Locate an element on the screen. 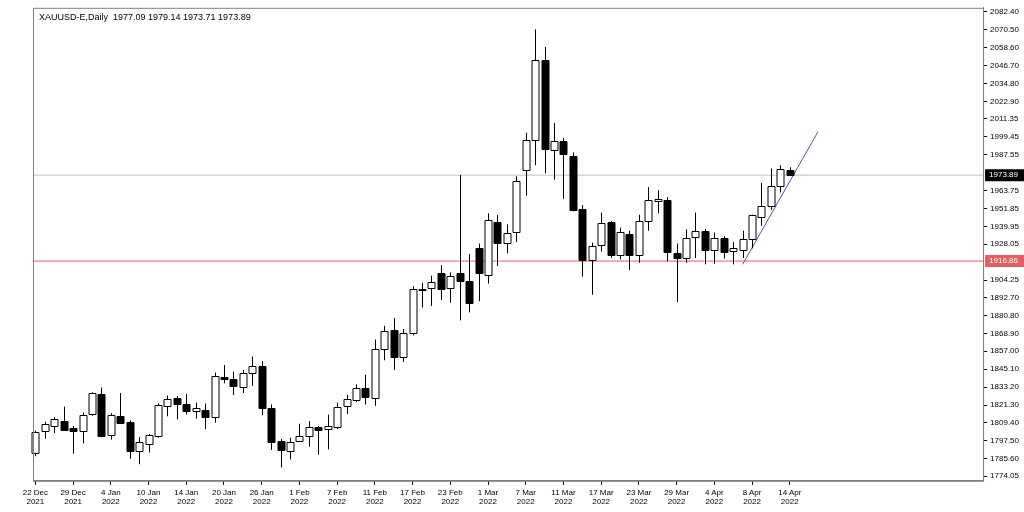 The image size is (1024, 512). x-tick-label: 23 Mar 2022 is located at coordinates (639, 497).